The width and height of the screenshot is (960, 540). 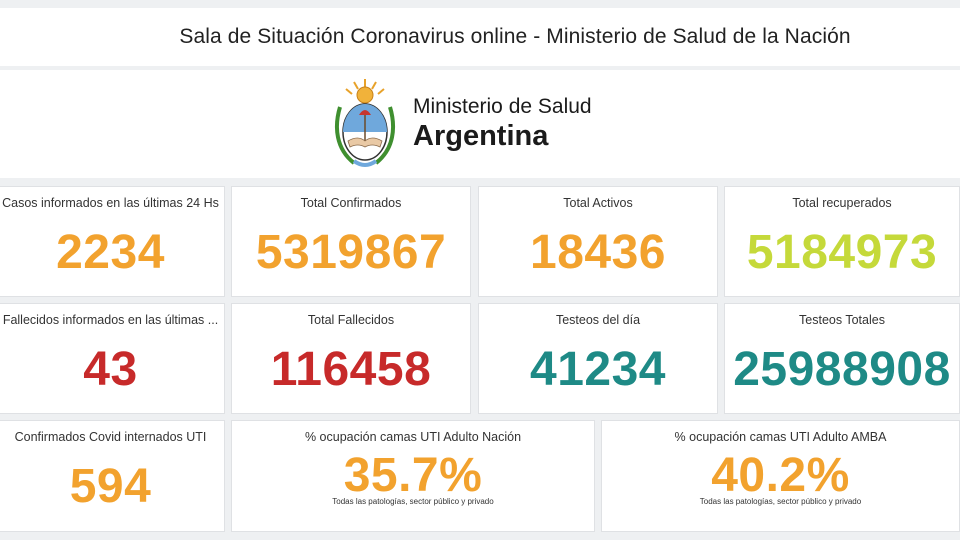 What do you see at coordinates (110, 369) in the screenshot?
I see `card-value: 43` at bounding box center [110, 369].